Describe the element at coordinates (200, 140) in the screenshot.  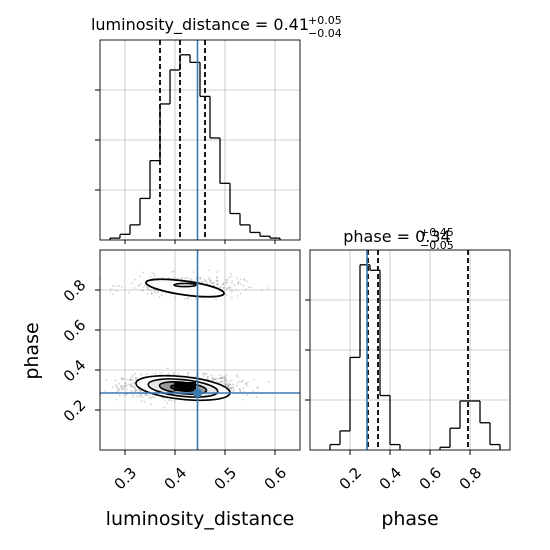
I see `ld-hist-frame` at that location.